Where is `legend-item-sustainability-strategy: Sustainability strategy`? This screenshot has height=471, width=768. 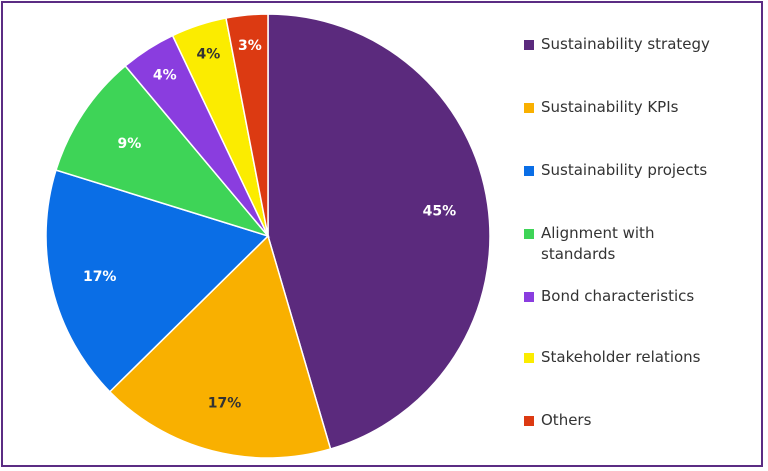
legend-item-sustainability-strategy: Sustainability strategy is located at coordinates (639, 44).